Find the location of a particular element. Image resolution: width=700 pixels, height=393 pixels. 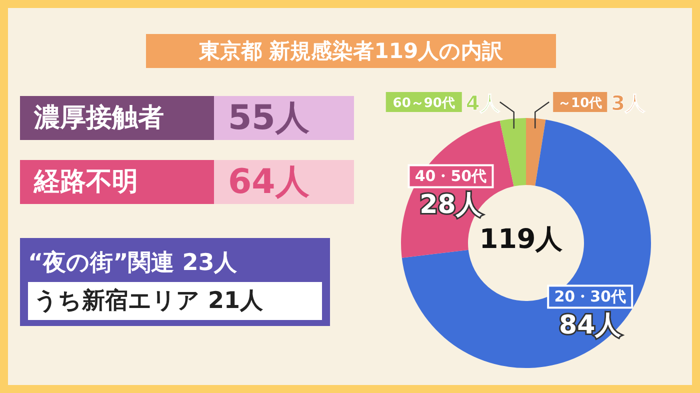

data-label: 4人 is located at coordinates (483, 103).